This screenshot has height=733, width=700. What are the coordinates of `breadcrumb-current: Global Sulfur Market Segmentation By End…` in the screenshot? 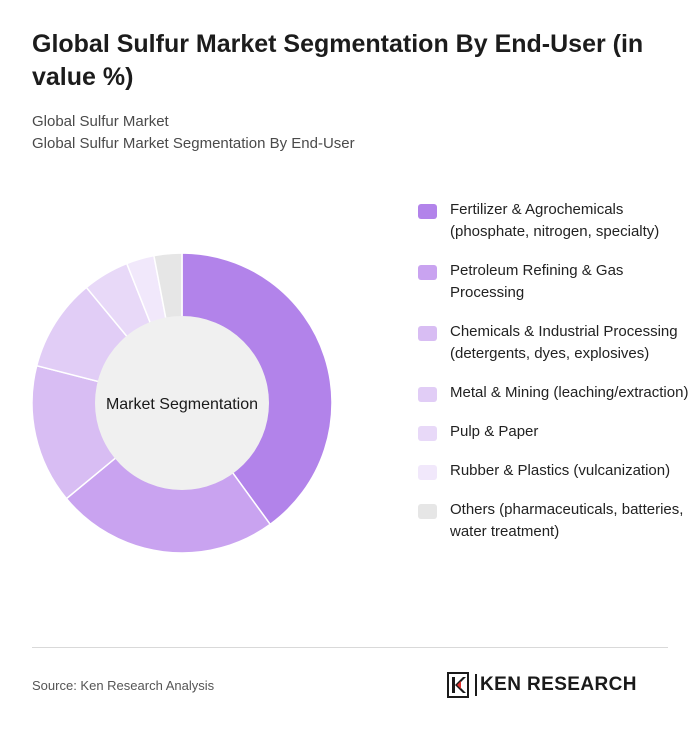 It's located at (193, 143).